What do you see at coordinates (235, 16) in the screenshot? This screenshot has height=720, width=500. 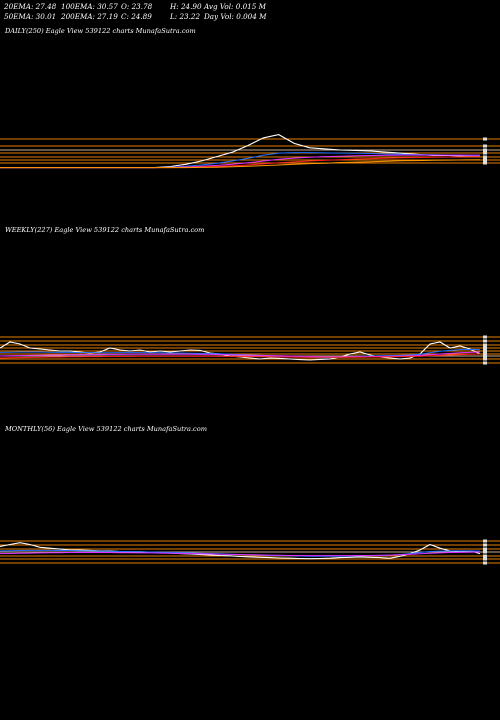 I see `day-vol-label: Day Vol: 0.004 M` at bounding box center [235, 16].